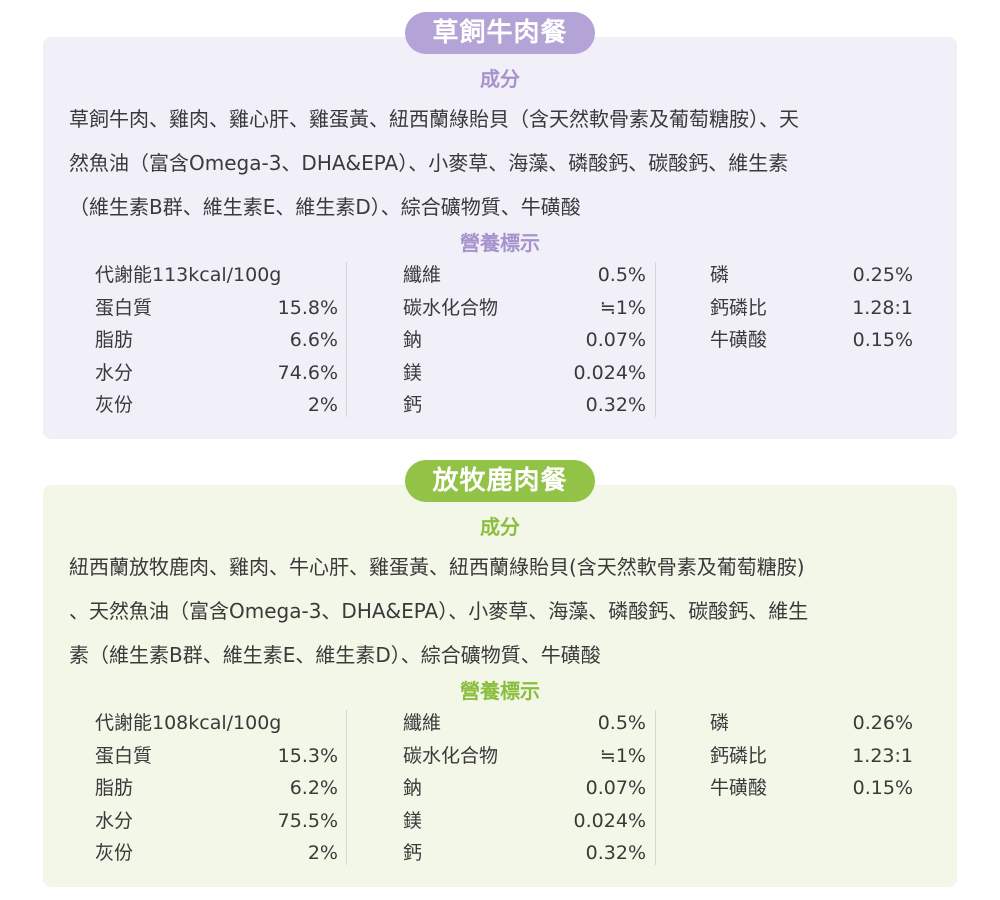  What do you see at coordinates (313, 788) in the screenshot?
I see `nutrient-value: 6.2%` at bounding box center [313, 788].